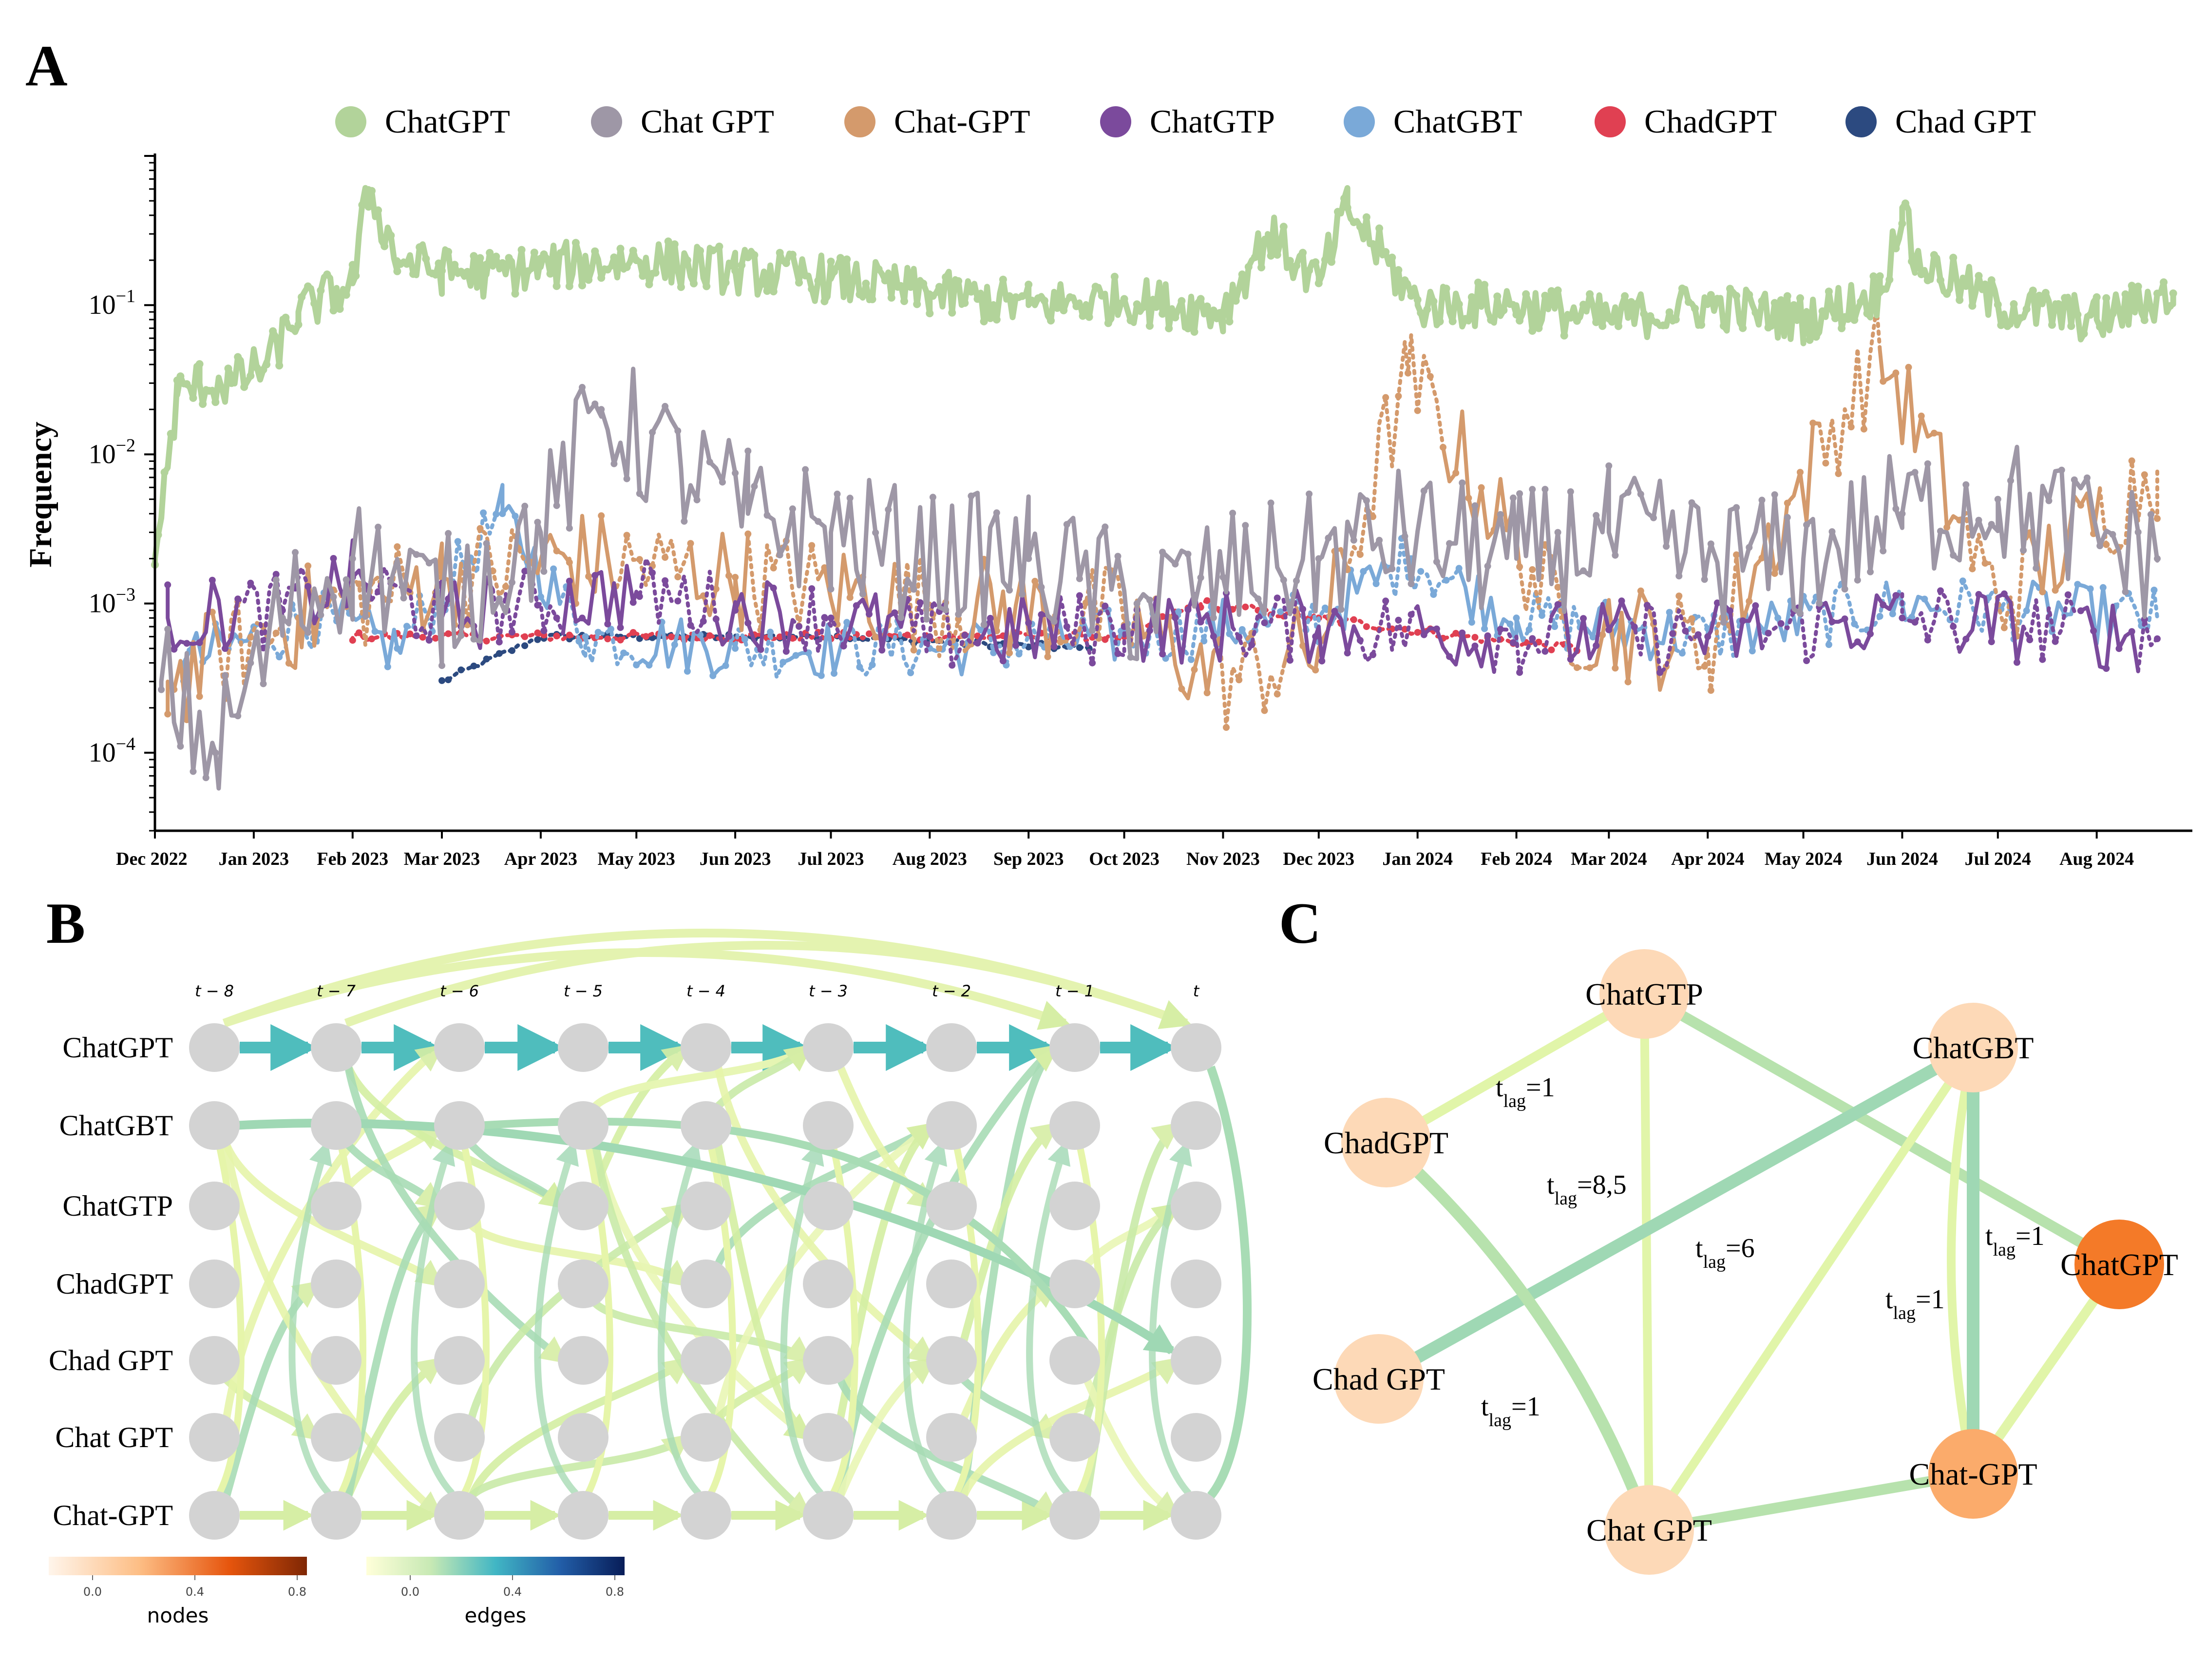 The image size is (2206, 1680). What do you see at coordinates (178, 1615) in the screenshot?
I see `colorbar-title: nodes` at bounding box center [178, 1615].